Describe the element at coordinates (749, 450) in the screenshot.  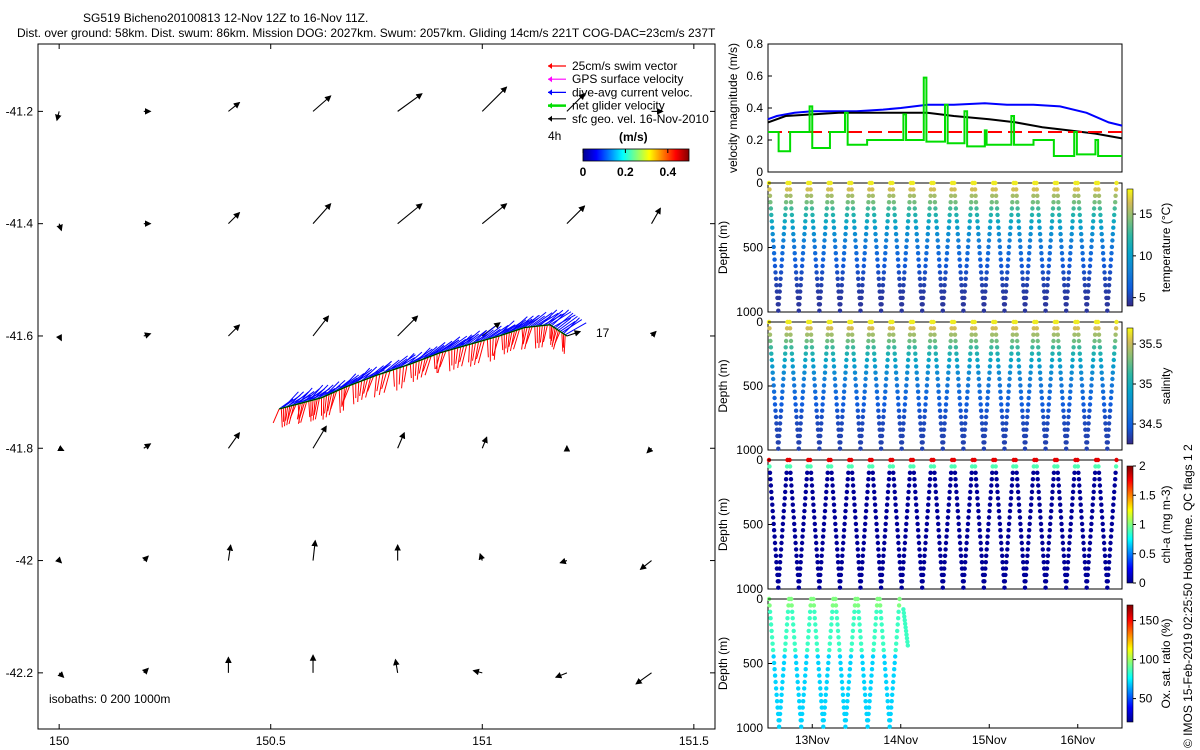
I see `depth-tick-label: 1000` at that location.